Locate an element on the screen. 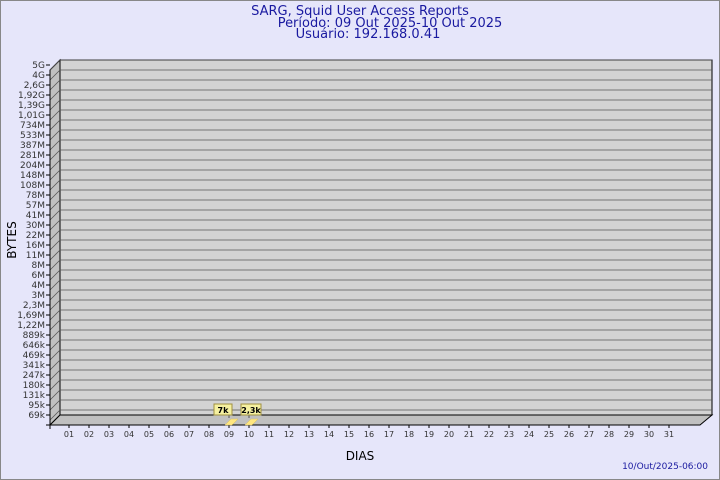 The height and width of the screenshot is (480, 720). y-tick-label: 148M is located at coordinates (32, 176).